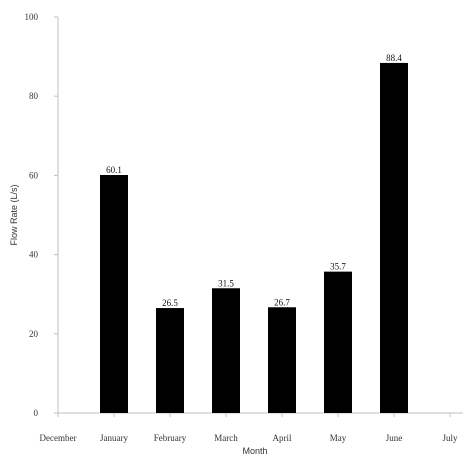 This screenshot has width=468, height=458. I want to click on x-tick-label: May, so click(338, 438).